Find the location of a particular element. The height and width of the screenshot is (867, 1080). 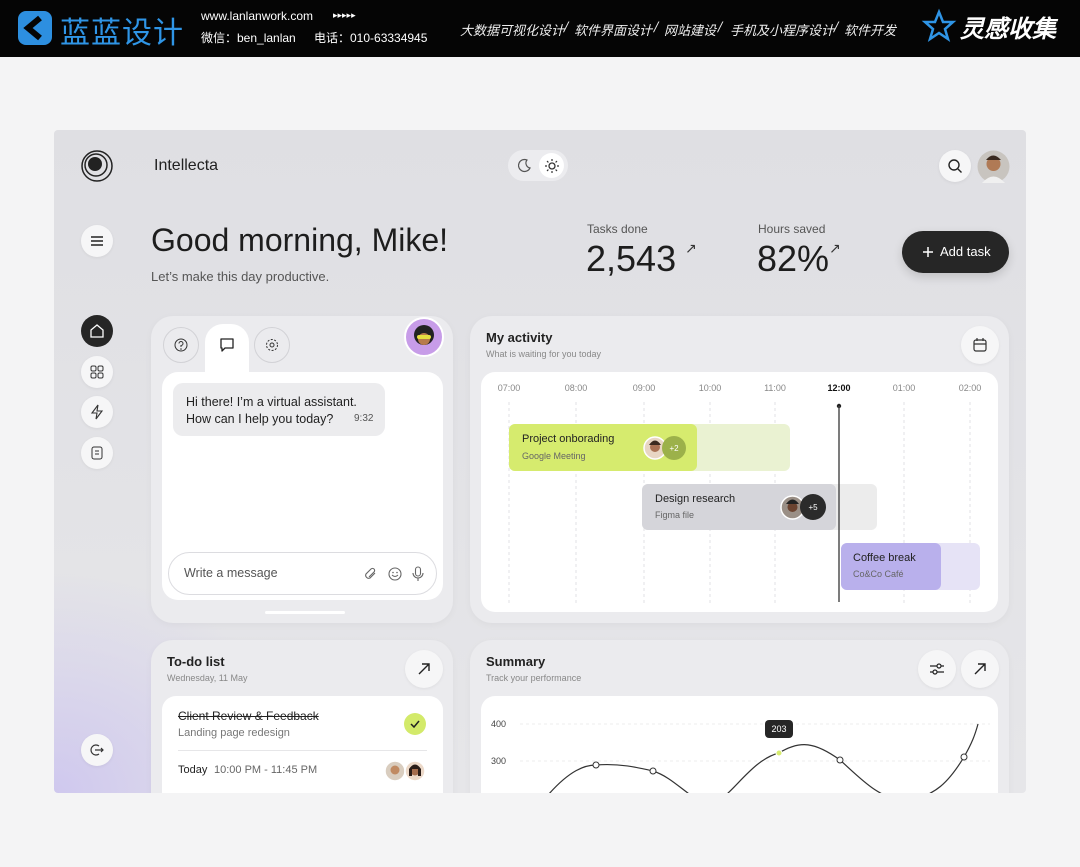

nav-link: 手机及小程序设计 is located at coordinates (782, 31).